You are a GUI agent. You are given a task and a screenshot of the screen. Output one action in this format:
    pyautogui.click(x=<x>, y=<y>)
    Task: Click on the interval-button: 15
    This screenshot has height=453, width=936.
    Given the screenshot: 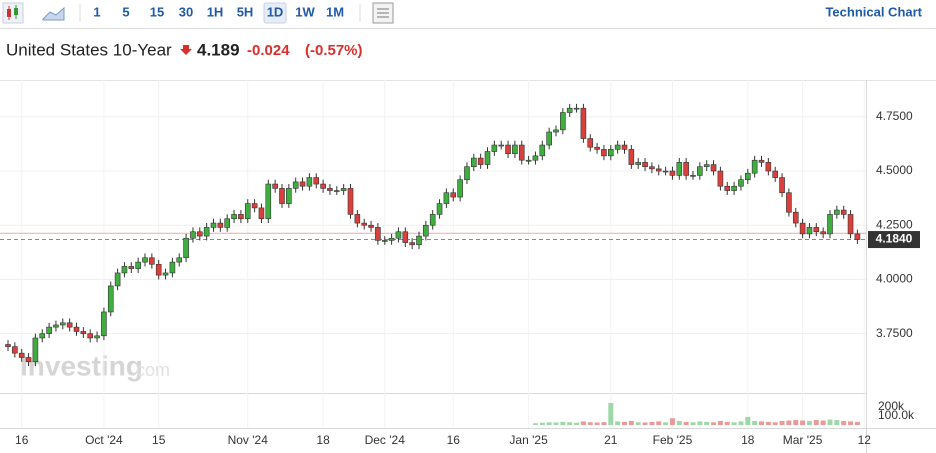 What is the action you would take?
    pyautogui.click(x=157, y=11)
    